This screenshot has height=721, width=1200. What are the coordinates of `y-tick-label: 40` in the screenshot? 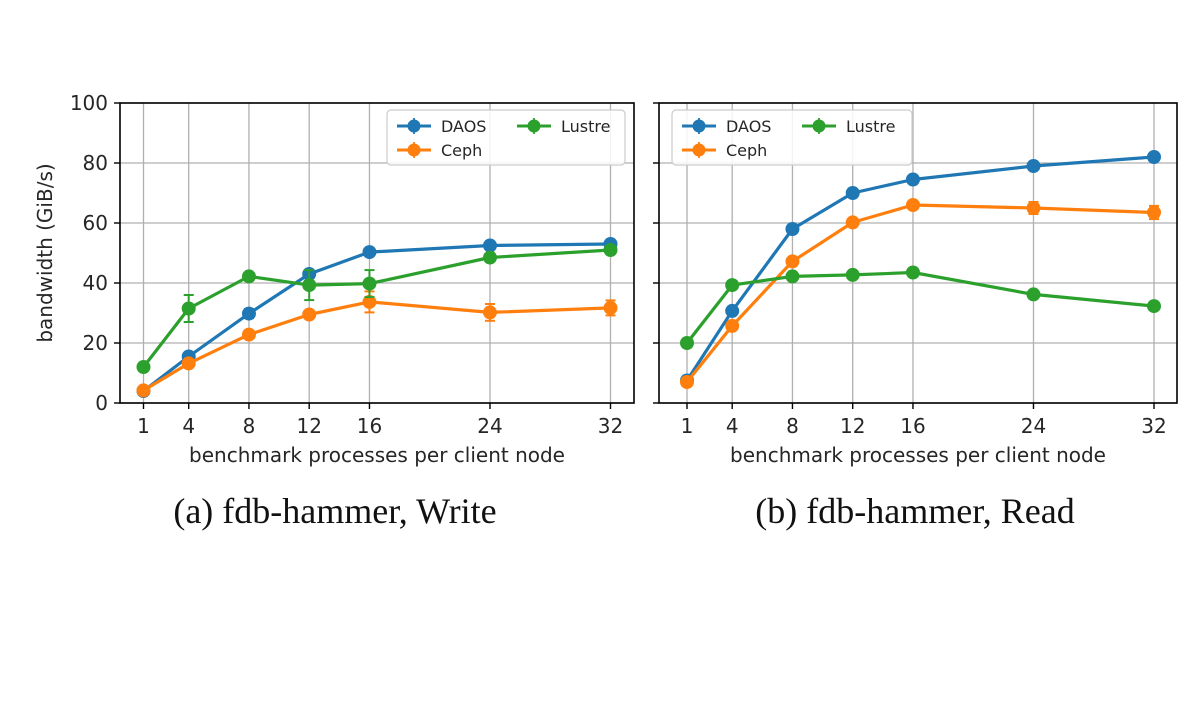 It's located at (95, 283).